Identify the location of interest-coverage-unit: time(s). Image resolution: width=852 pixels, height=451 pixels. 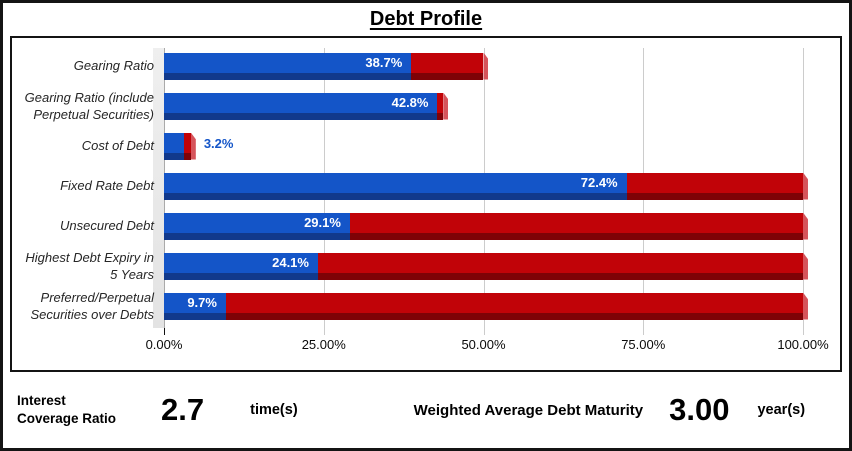
(274, 410).